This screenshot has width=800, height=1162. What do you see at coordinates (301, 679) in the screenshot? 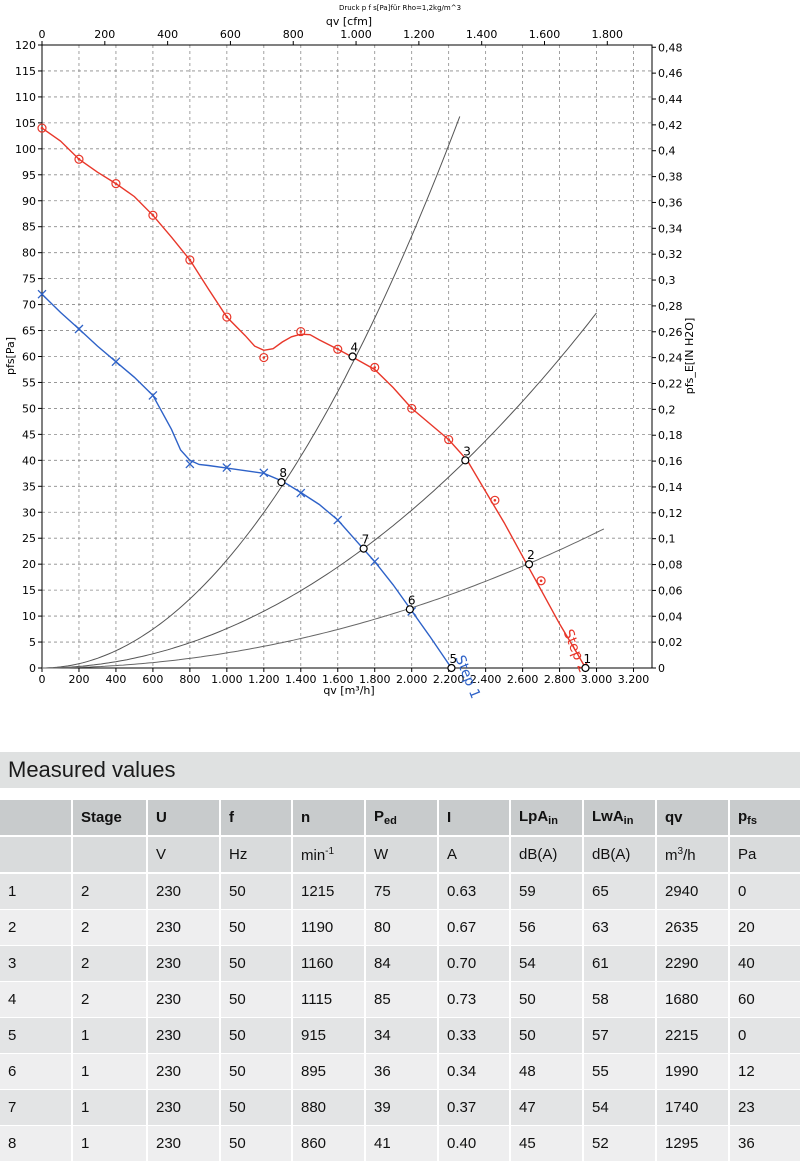
I see `x-tick-label: 1.400` at bounding box center [301, 679].